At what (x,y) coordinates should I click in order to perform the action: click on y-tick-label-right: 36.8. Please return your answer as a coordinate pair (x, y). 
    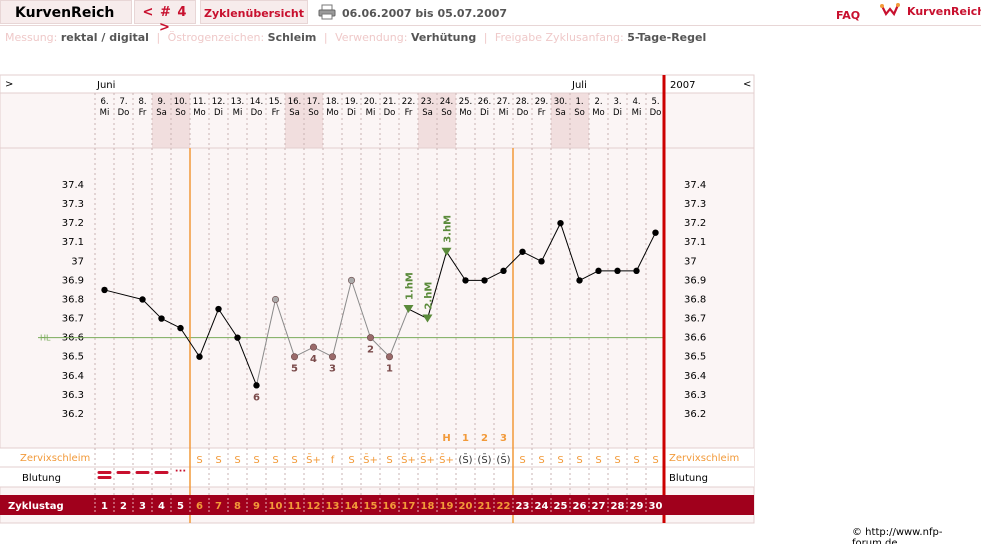
    Looking at the image, I should click on (695, 299).